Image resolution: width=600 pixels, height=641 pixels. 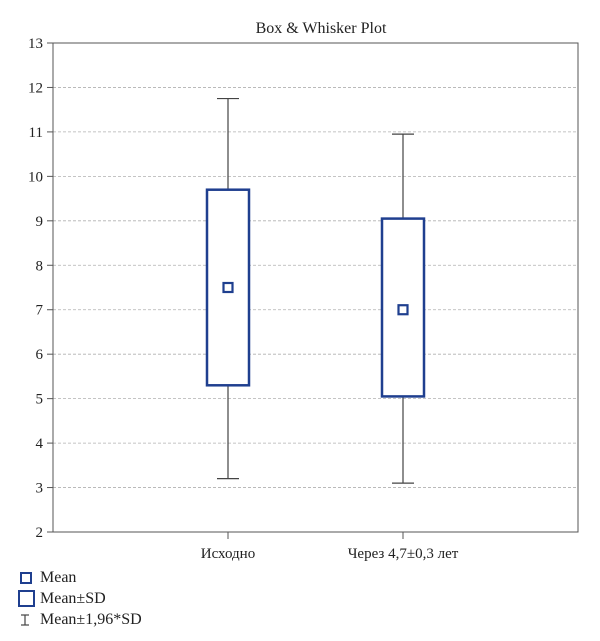 I want to click on y-tick-label: 9, so click(x=40, y=222).